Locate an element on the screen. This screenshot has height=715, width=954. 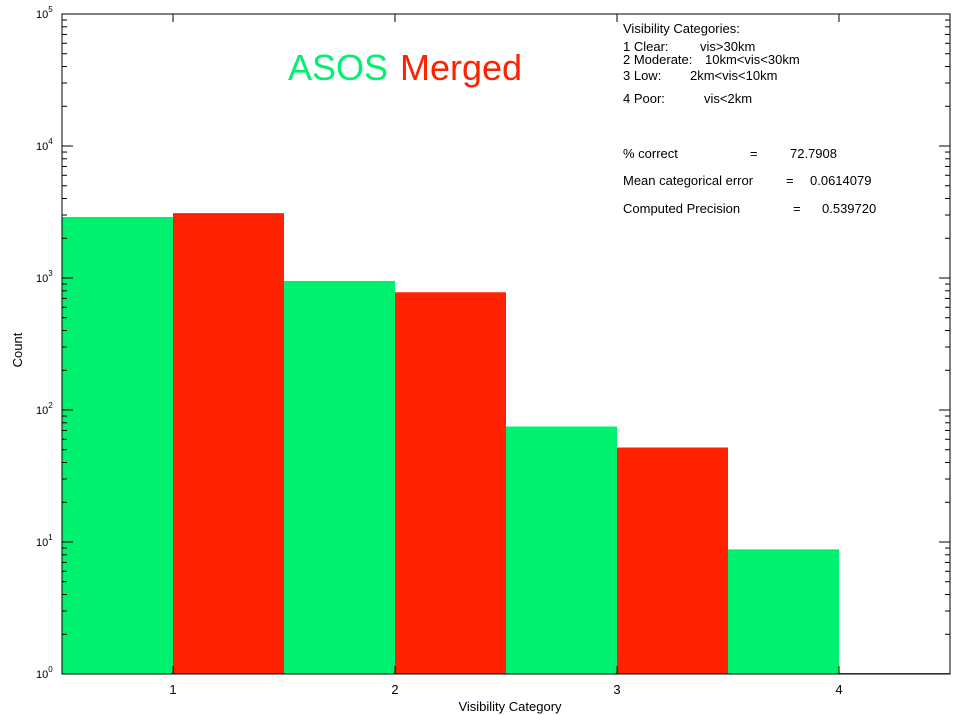
x-tick-label-2: 2 is located at coordinates (394, 689).